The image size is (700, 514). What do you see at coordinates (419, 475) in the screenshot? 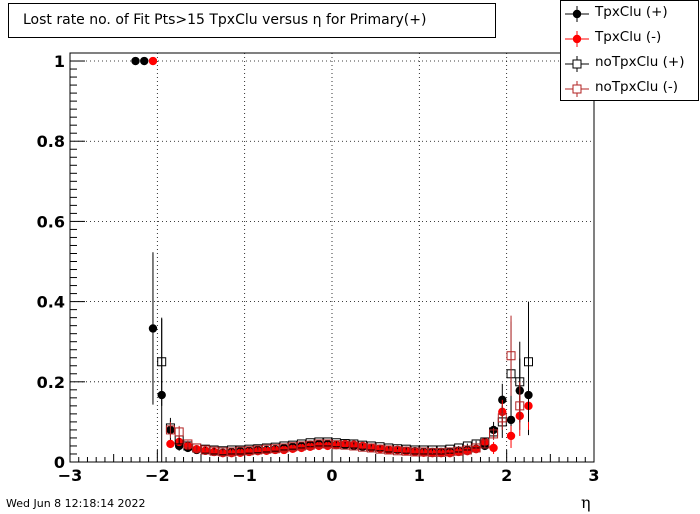
I see `x-tick-label: 1` at bounding box center [419, 475].